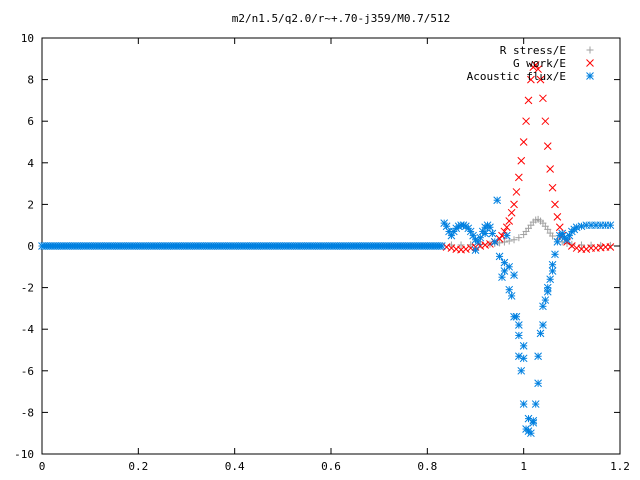  What do you see at coordinates (30, 204) in the screenshot?
I see `y-tick-label: 2` at bounding box center [30, 204].